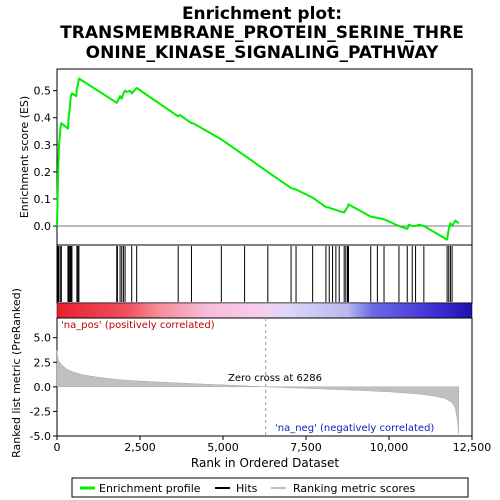  Describe the element at coordinates (223, 447) in the screenshot. I see `x-tick-label: 5,000` at that location.